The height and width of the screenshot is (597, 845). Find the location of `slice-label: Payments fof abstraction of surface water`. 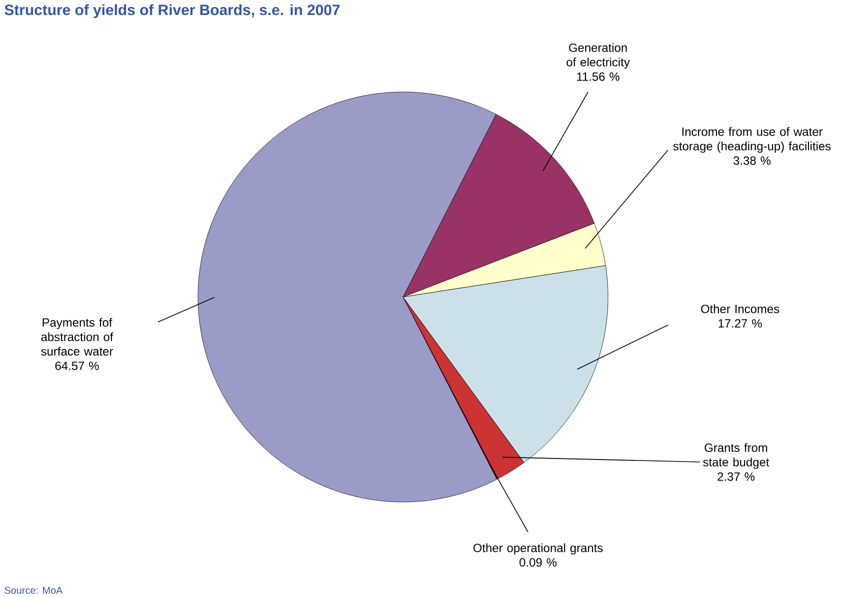

slice-label: Payments fof abstraction of surface water is located at coordinates (77, 337).